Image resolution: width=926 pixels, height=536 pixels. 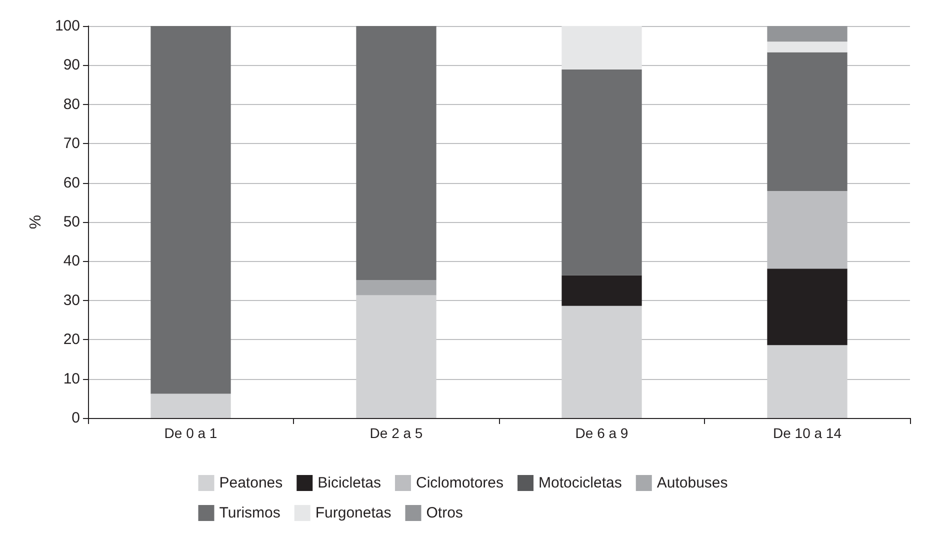 What do you see at coordinates (460, 483) in the screenshot?
I see `legend-label: Ciclomotores` at bounding box center [460, 483].